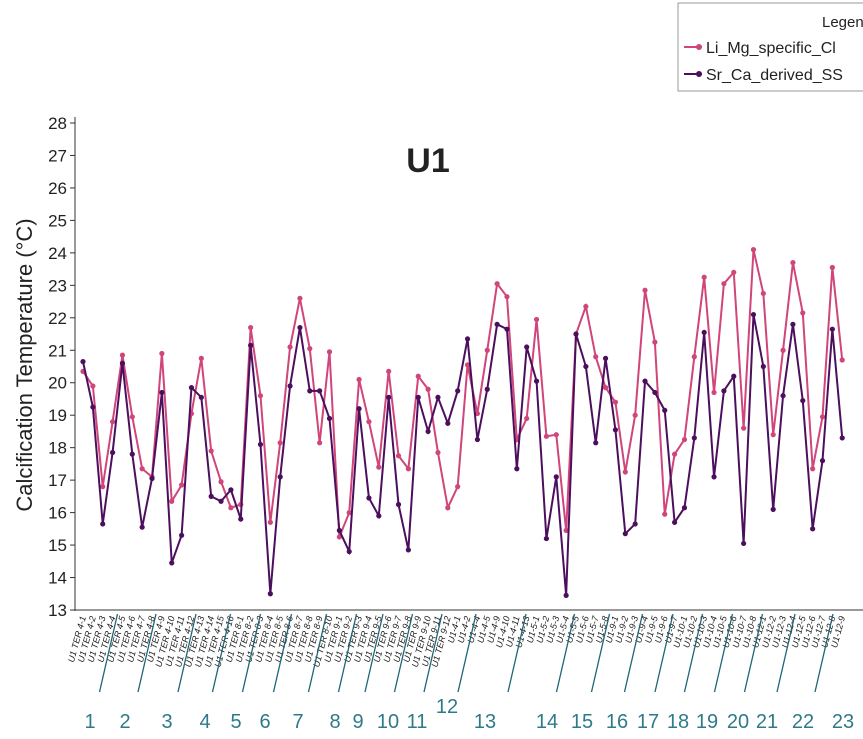  Describe the element at coordinates (334, 722) in the screenshot. I see `group-label: 8` at that location.